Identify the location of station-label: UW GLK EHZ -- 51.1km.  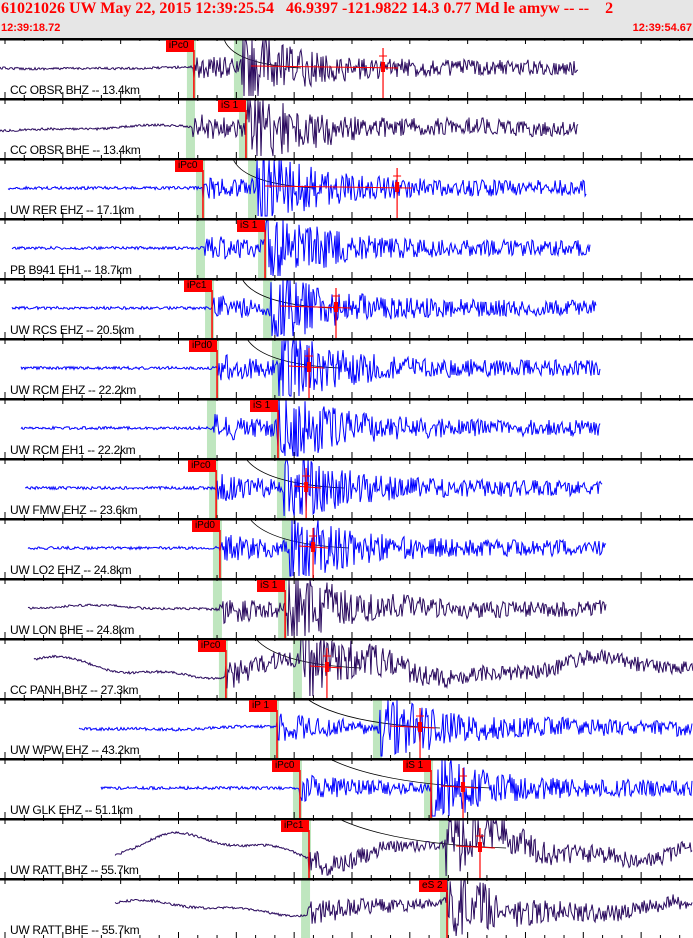
(71, 810).